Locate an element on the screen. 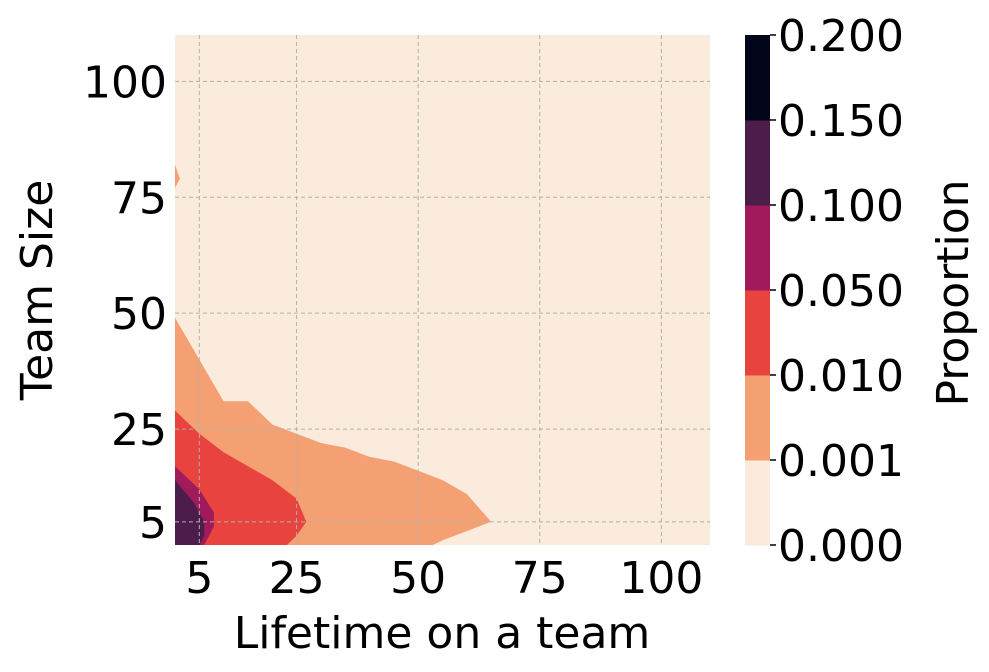 The width and height of the screenshot is (989, 672). colorbar-tick-label: 0.050 is located at coordinates (841, 291).